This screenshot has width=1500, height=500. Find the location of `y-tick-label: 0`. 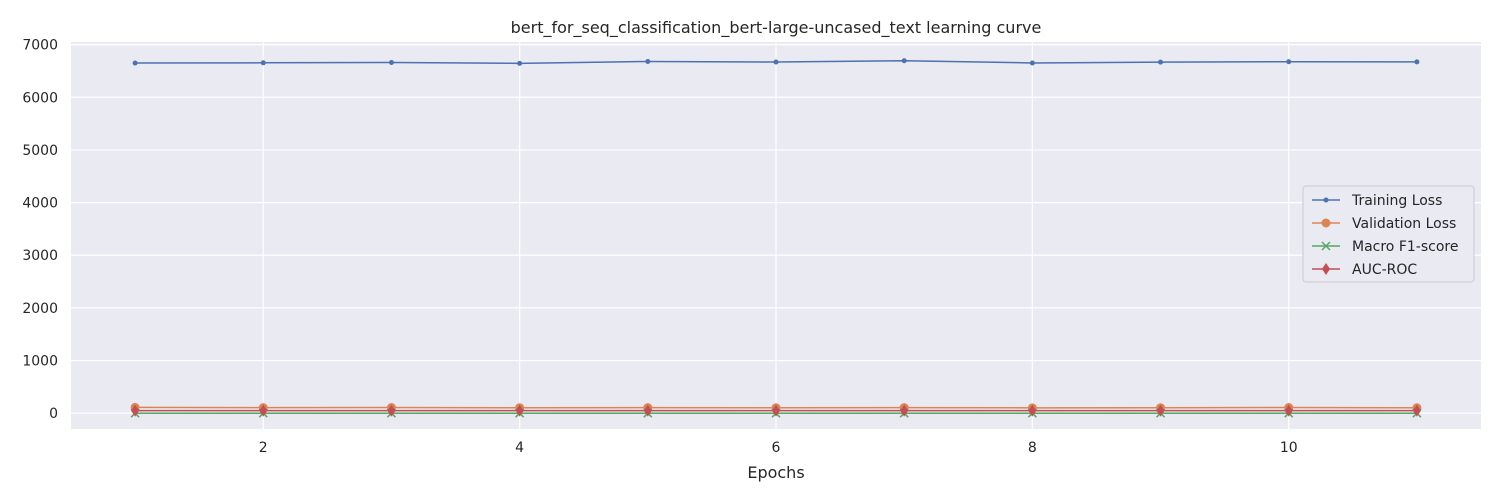

y-tick-label: 0 is located at coordinates (53, 414).